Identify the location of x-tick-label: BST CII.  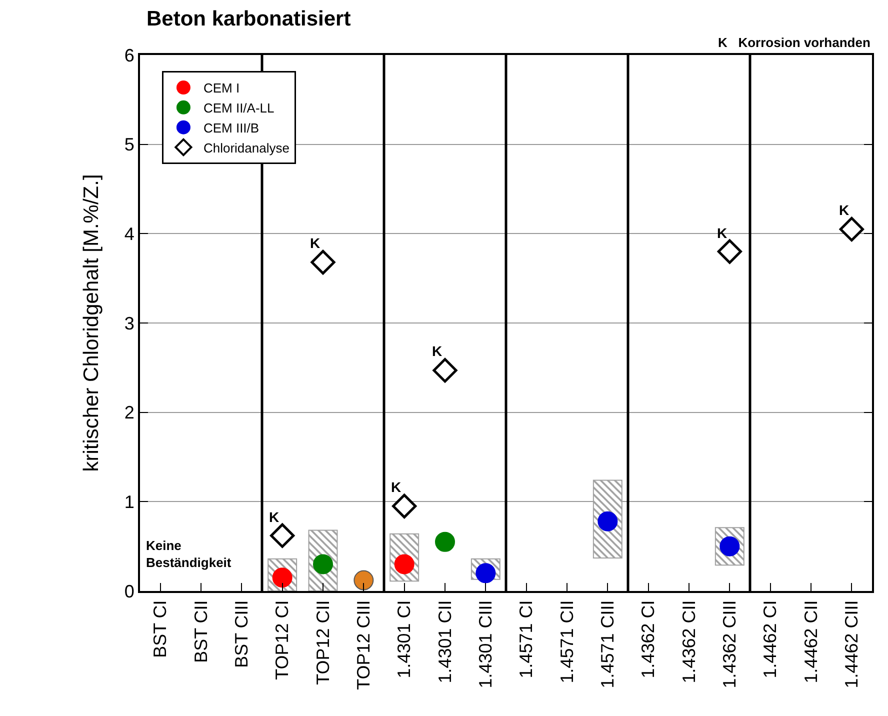
(200, 631).